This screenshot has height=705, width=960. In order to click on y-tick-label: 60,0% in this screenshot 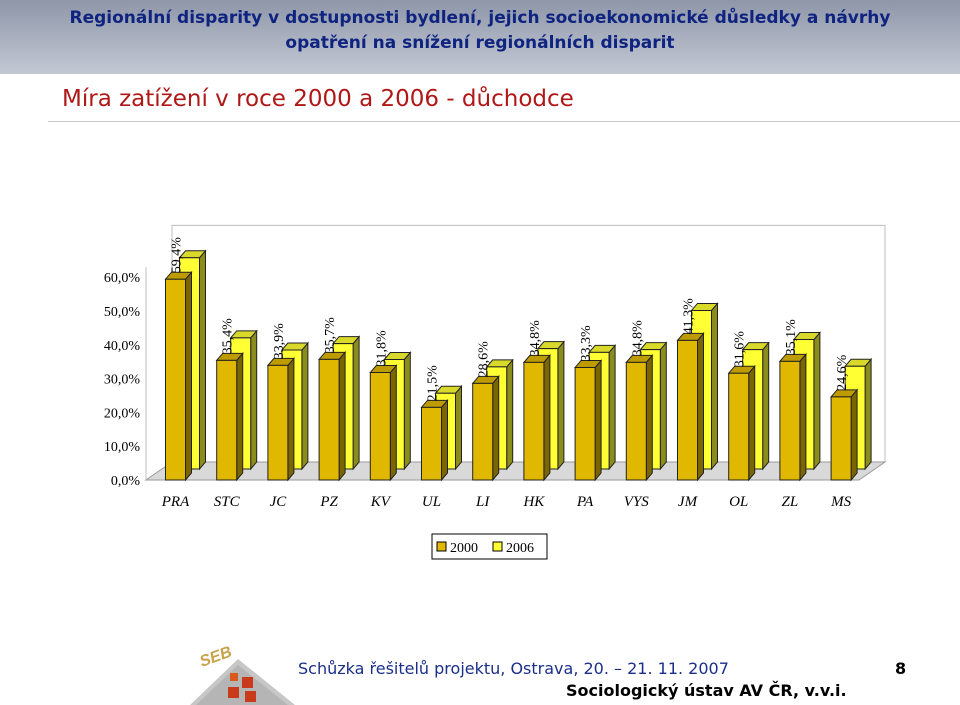, I will do `click(122, 278)`.